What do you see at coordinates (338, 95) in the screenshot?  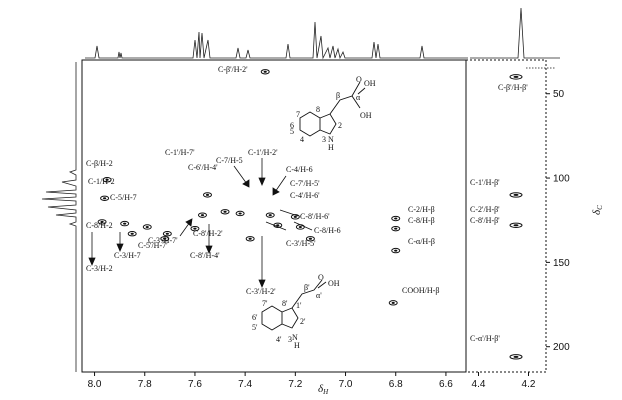 I see `svg-text: β` at bounding box center [338, 95].